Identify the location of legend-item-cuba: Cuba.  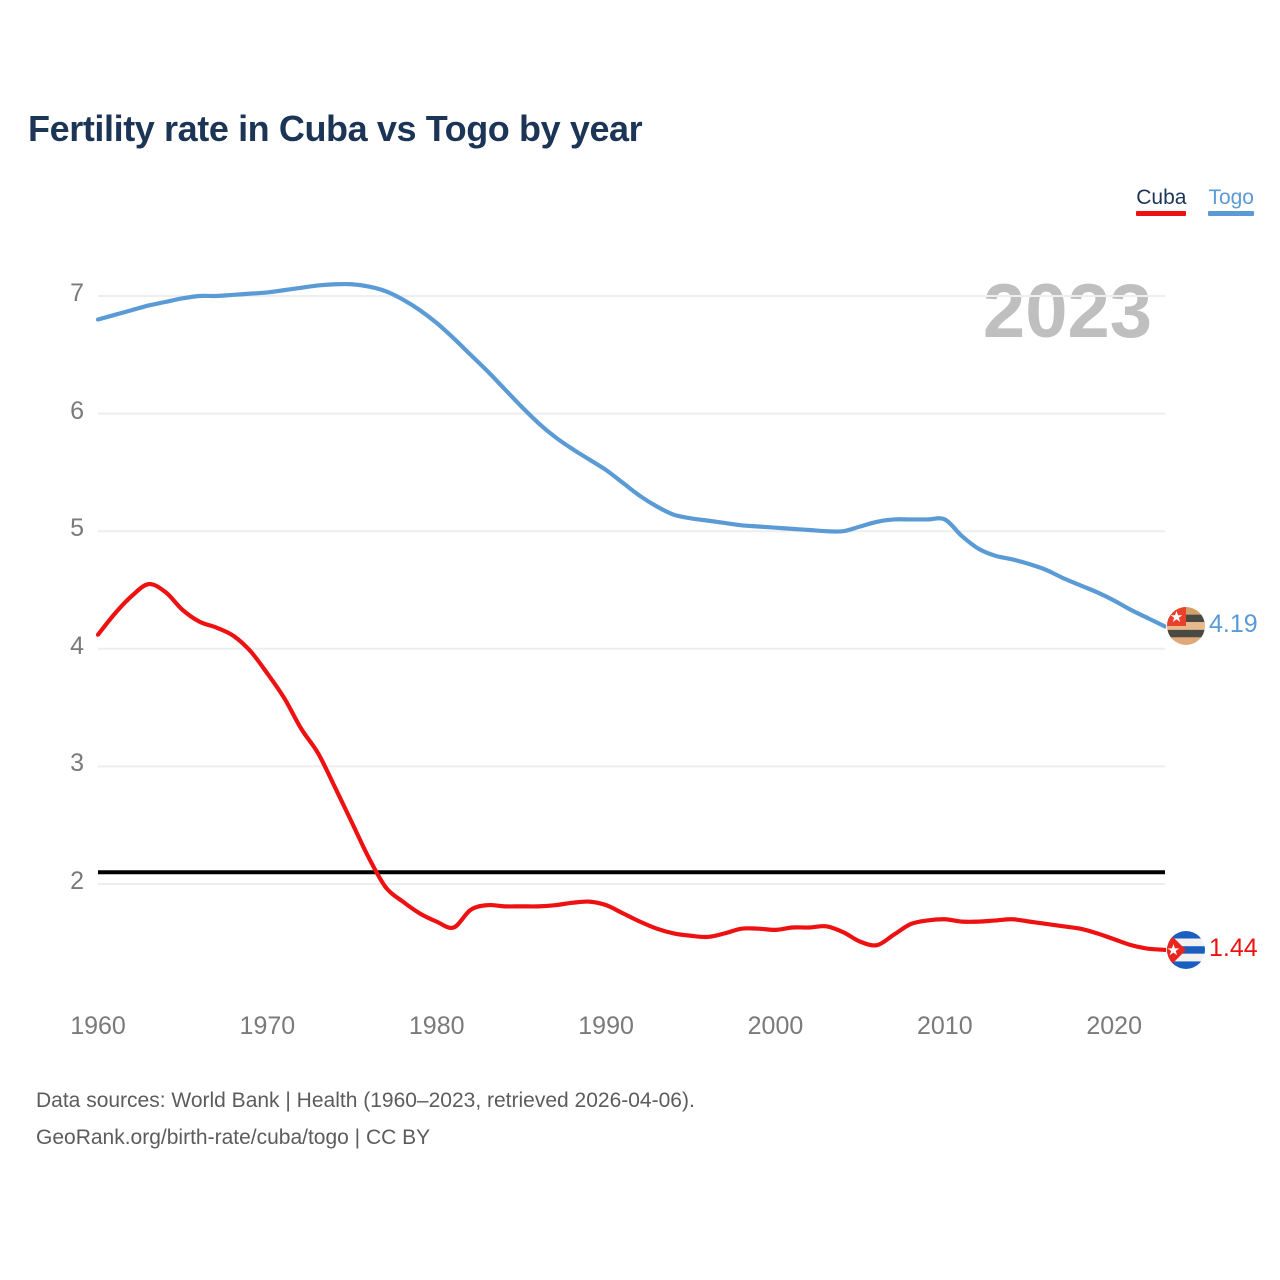
(1161, 201).